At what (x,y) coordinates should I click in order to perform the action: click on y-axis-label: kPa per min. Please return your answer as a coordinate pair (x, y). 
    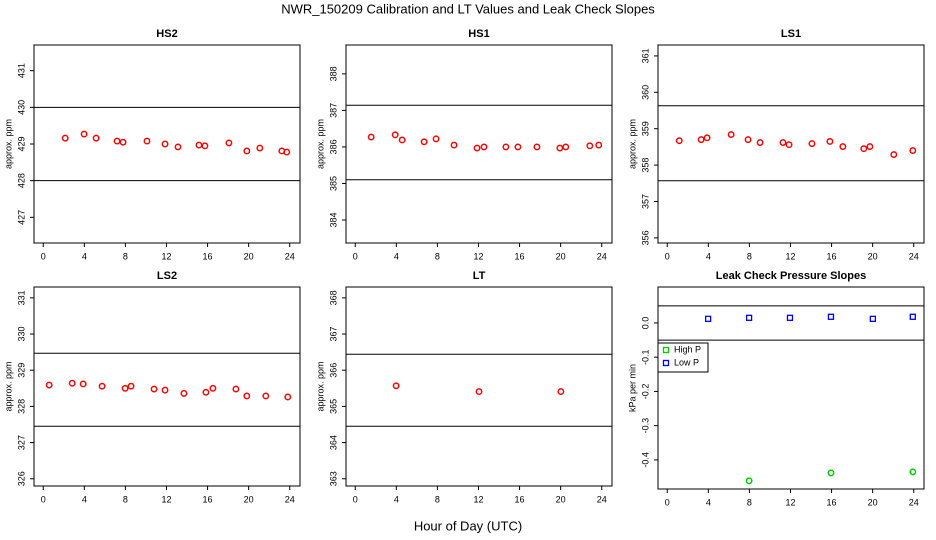
    Looking at the image, I should click on (632, 388).